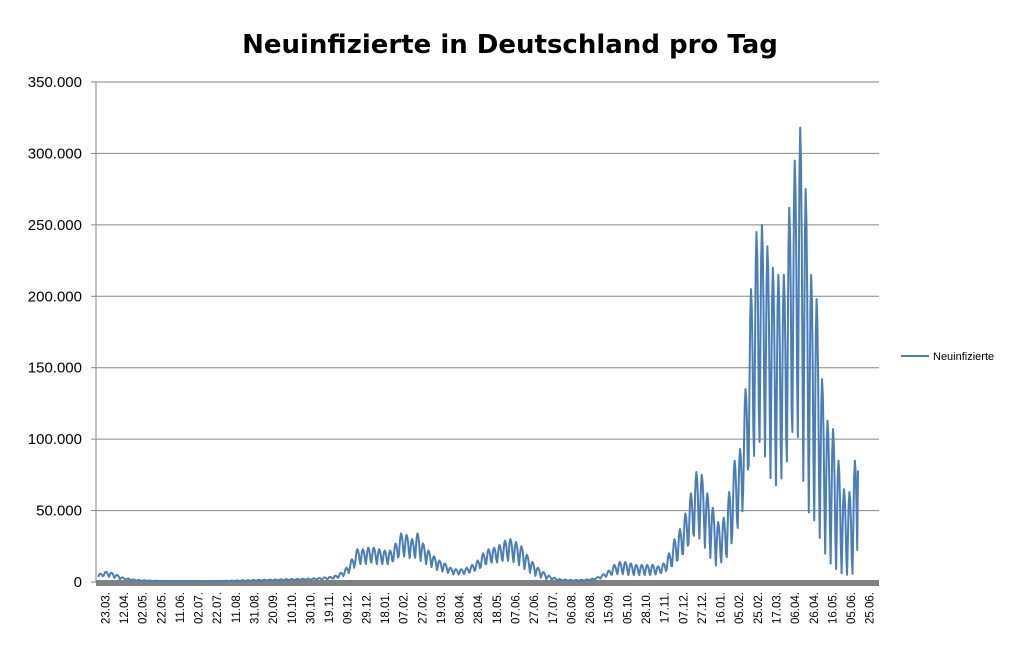  Describe the element at coordinates (55, 368) in the screenshot. I see `y-tick-label: 150.000` at that location.